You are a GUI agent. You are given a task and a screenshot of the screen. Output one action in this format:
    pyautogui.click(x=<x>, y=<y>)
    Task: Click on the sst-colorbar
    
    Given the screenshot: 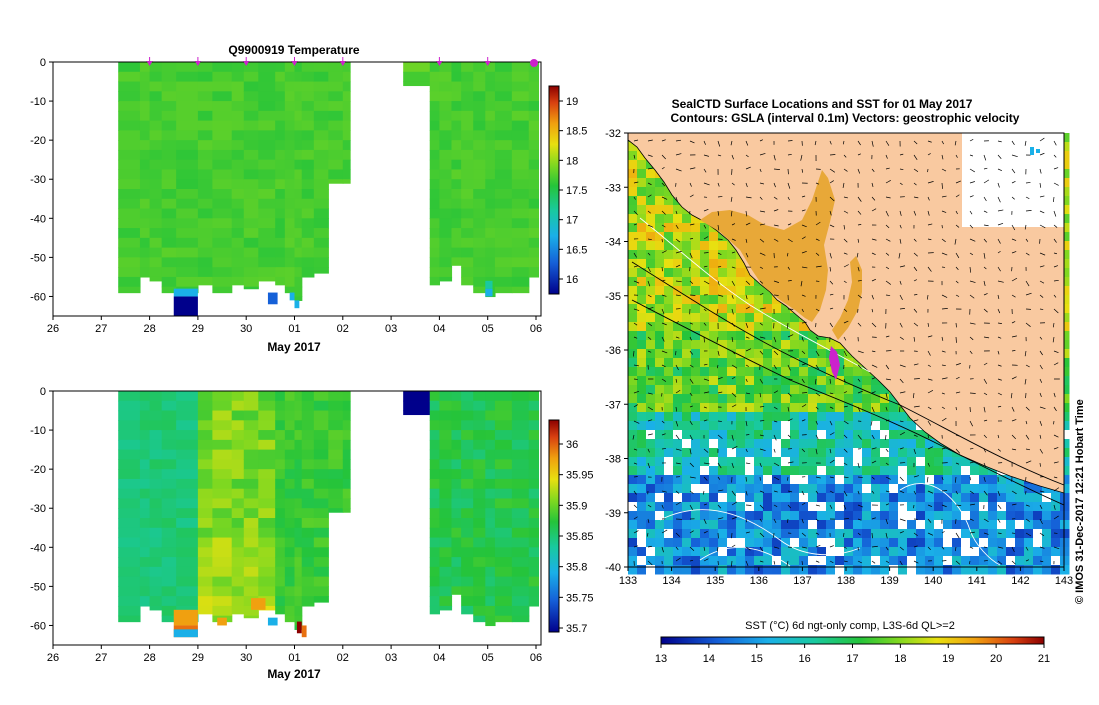 What is the action you would take?
    pyautogui.click(x=852, y=640)
    